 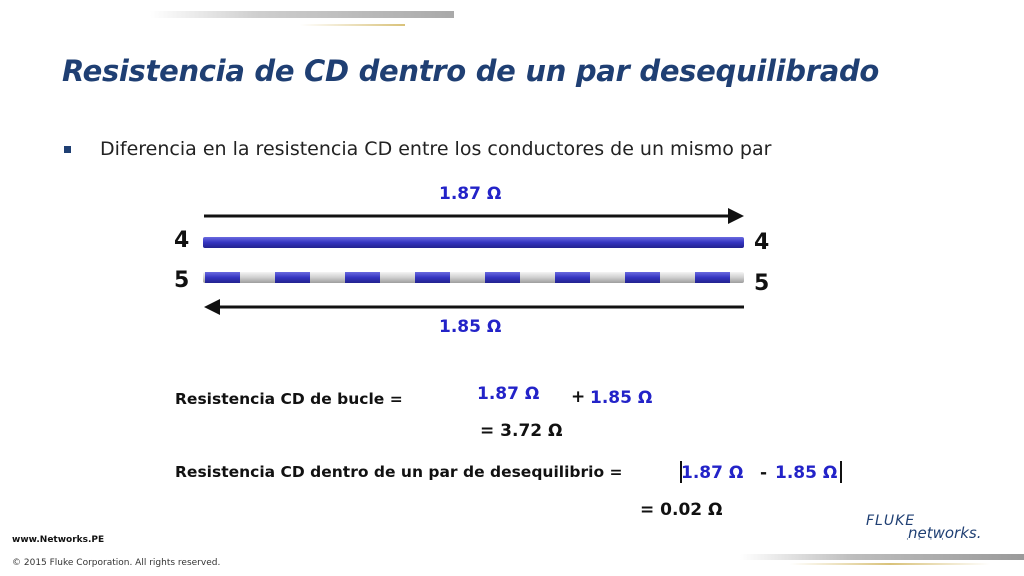 I want to click on top-arrow, so click(x=474, y=216).